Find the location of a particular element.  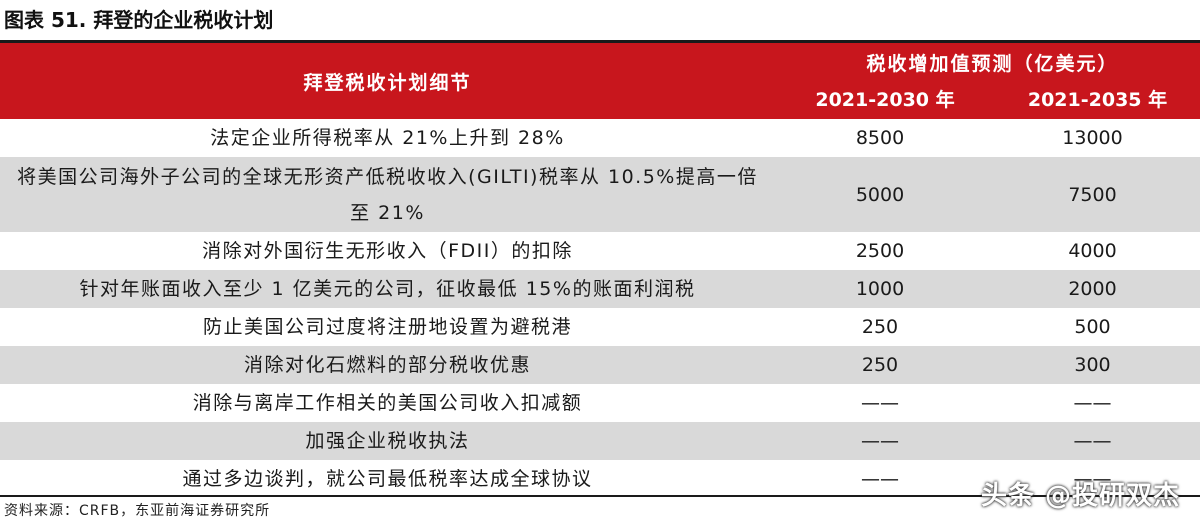

top-rule is located at coordinates (600, 41).